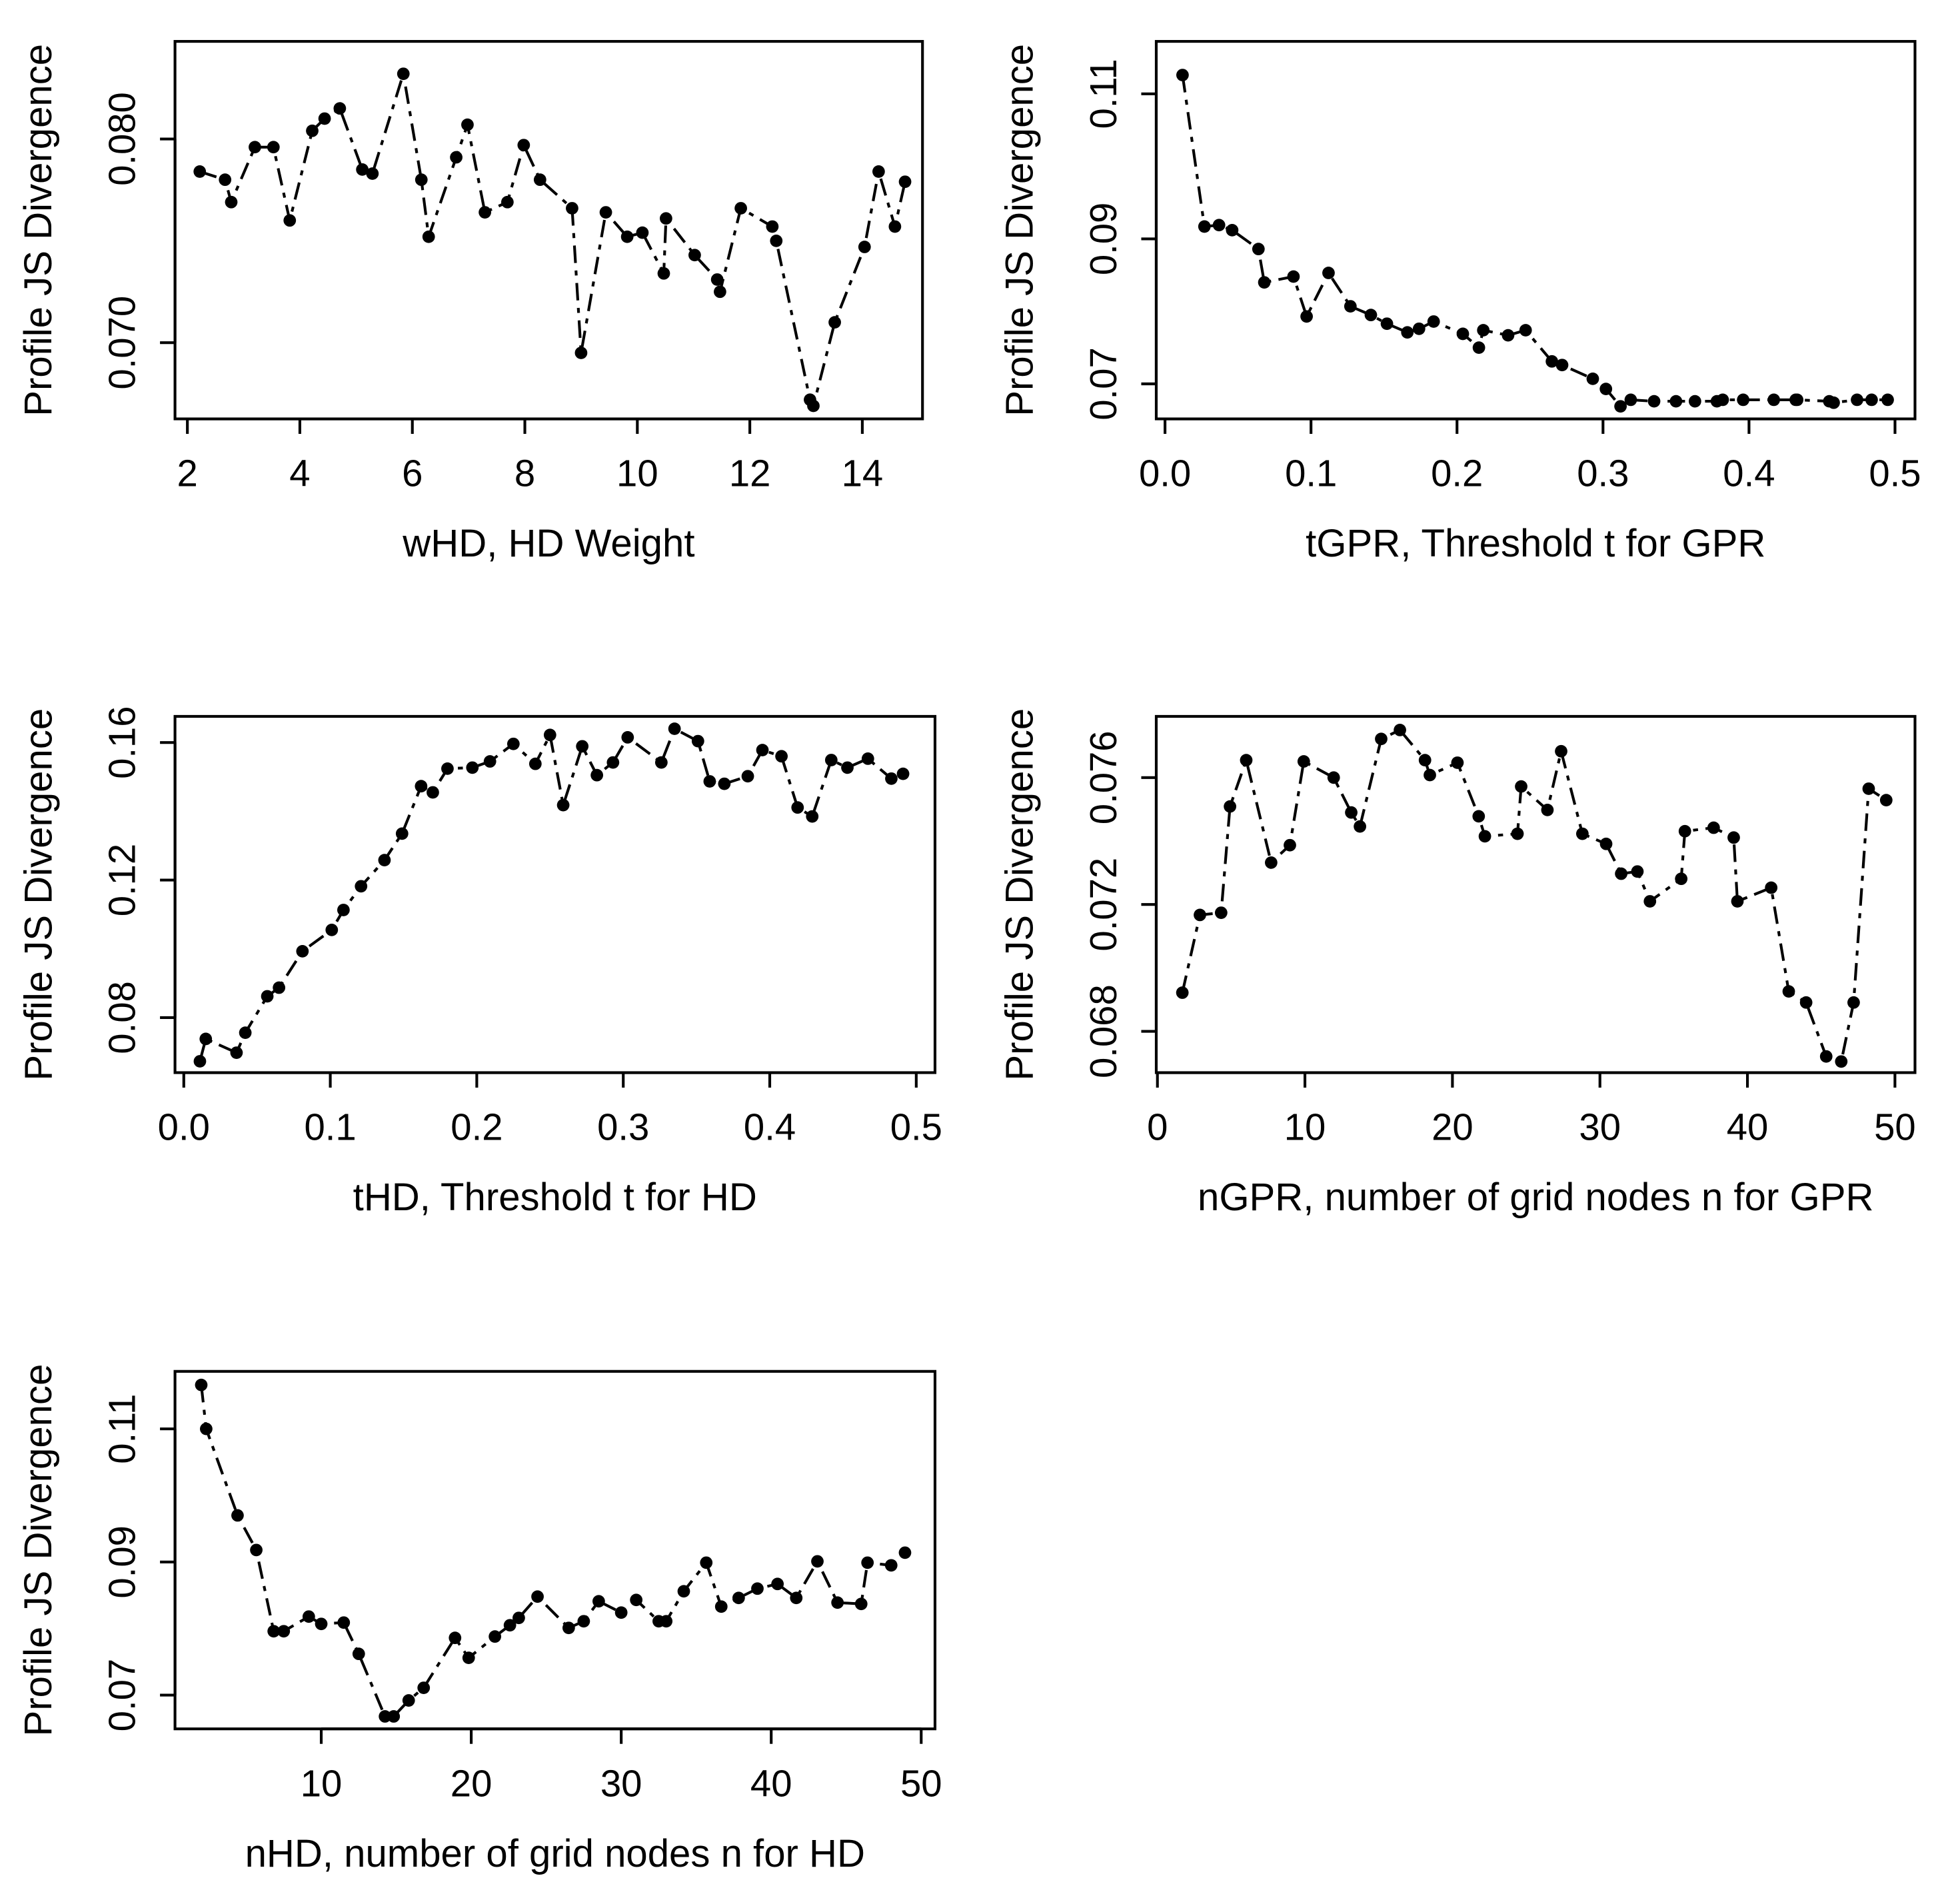 The width and height of the screenshot is (1960, 1894). Describe the element at coordinates (771, 1783) in the screenshot. I see `x-tick-label: 40` at that location.